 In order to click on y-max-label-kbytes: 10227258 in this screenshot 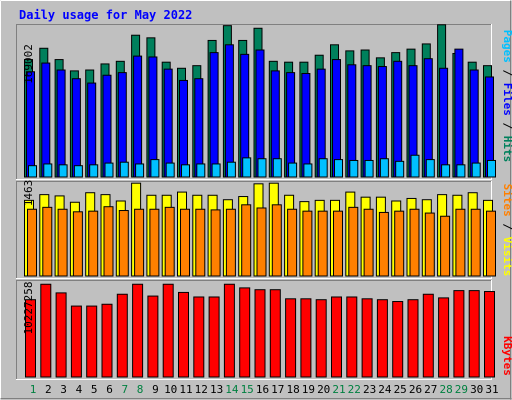, I will do `click(28, 308)`.